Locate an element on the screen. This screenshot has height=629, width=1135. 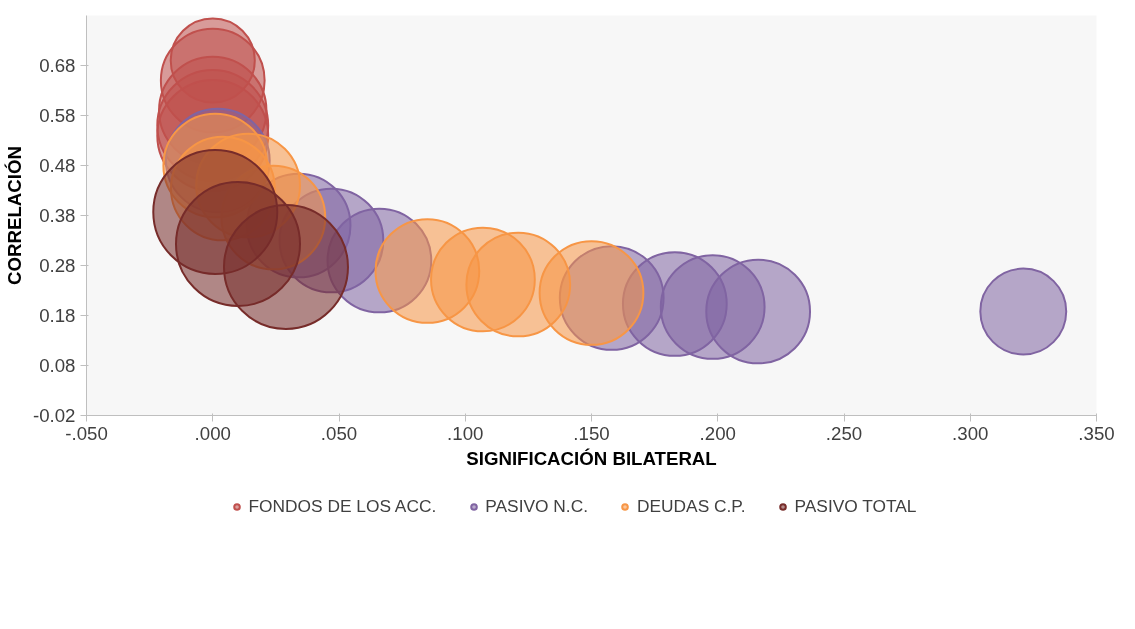
x-tick-label: .050 is located at coordinates (339, 433).